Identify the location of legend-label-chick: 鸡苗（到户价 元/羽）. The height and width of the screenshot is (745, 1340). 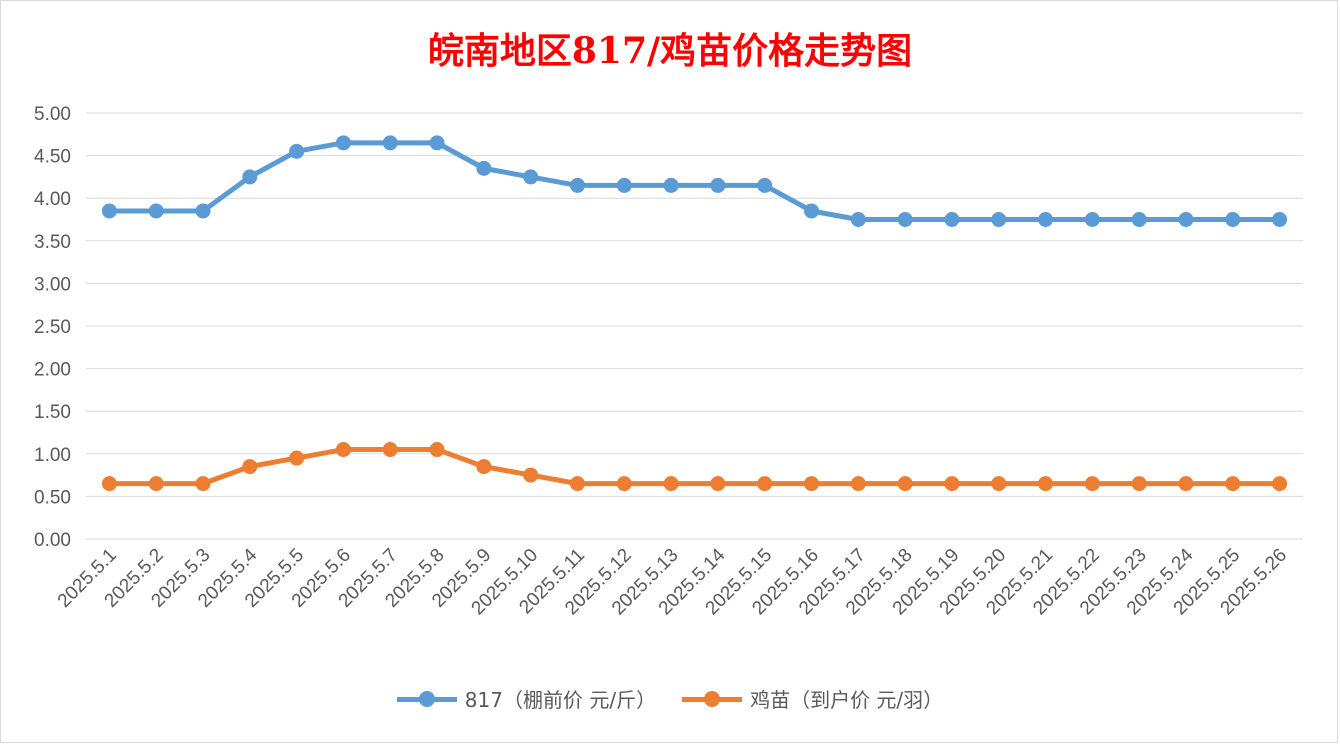
(847, 700).